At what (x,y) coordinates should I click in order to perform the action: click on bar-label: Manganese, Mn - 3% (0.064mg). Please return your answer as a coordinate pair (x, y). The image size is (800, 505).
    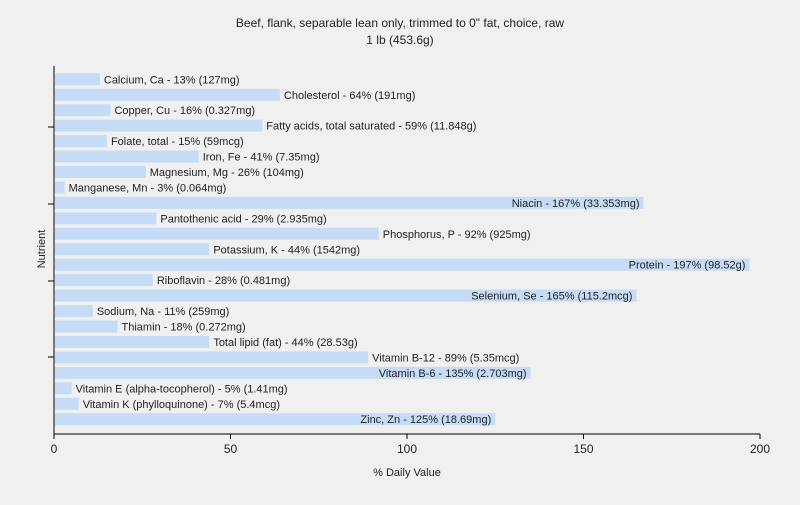
    Looking at the image, I should click on (148, 188).